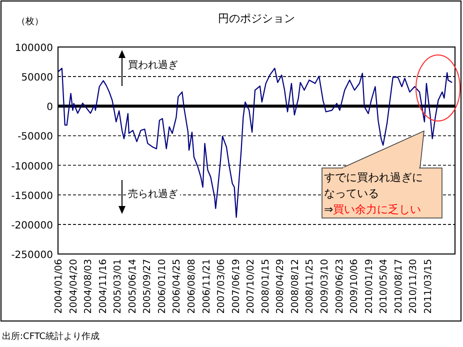 This screenshot has height=347, width=463. Describe the element at coordinates (132, 286) in the screenshot. I see `x-tick-label: 2005/06/14` at that location.